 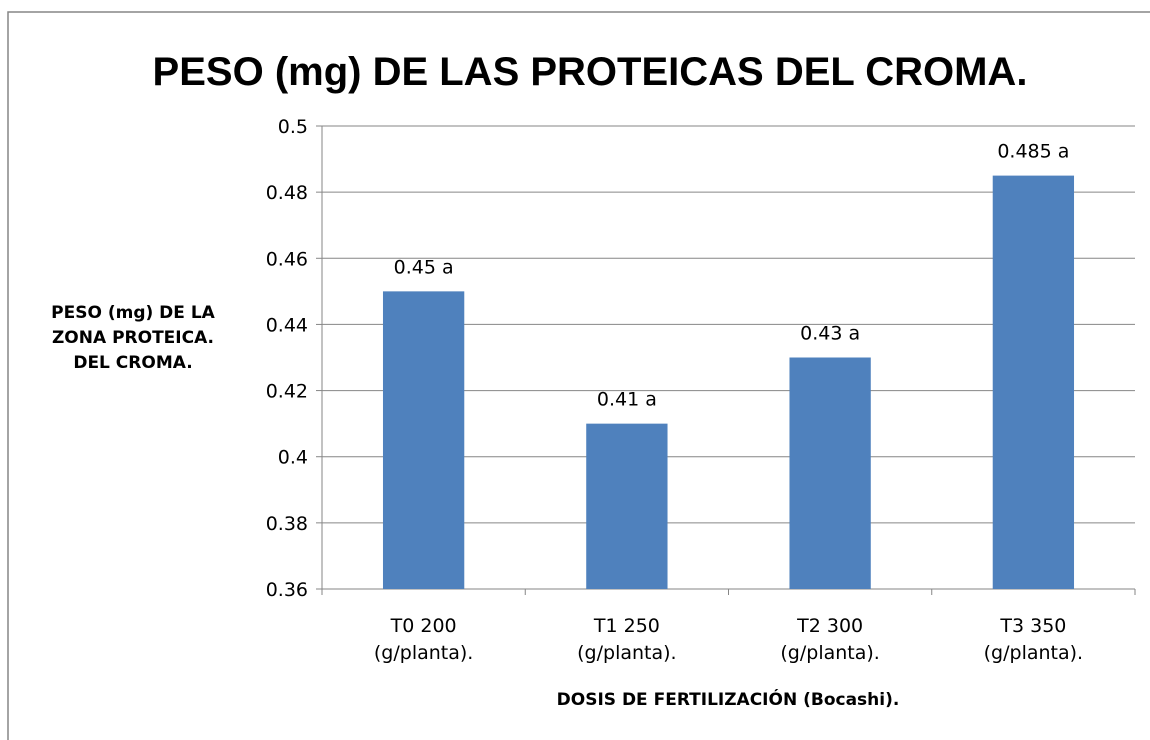 I want to click on y-tick-label: 0.36, so click(x=287, y=590).